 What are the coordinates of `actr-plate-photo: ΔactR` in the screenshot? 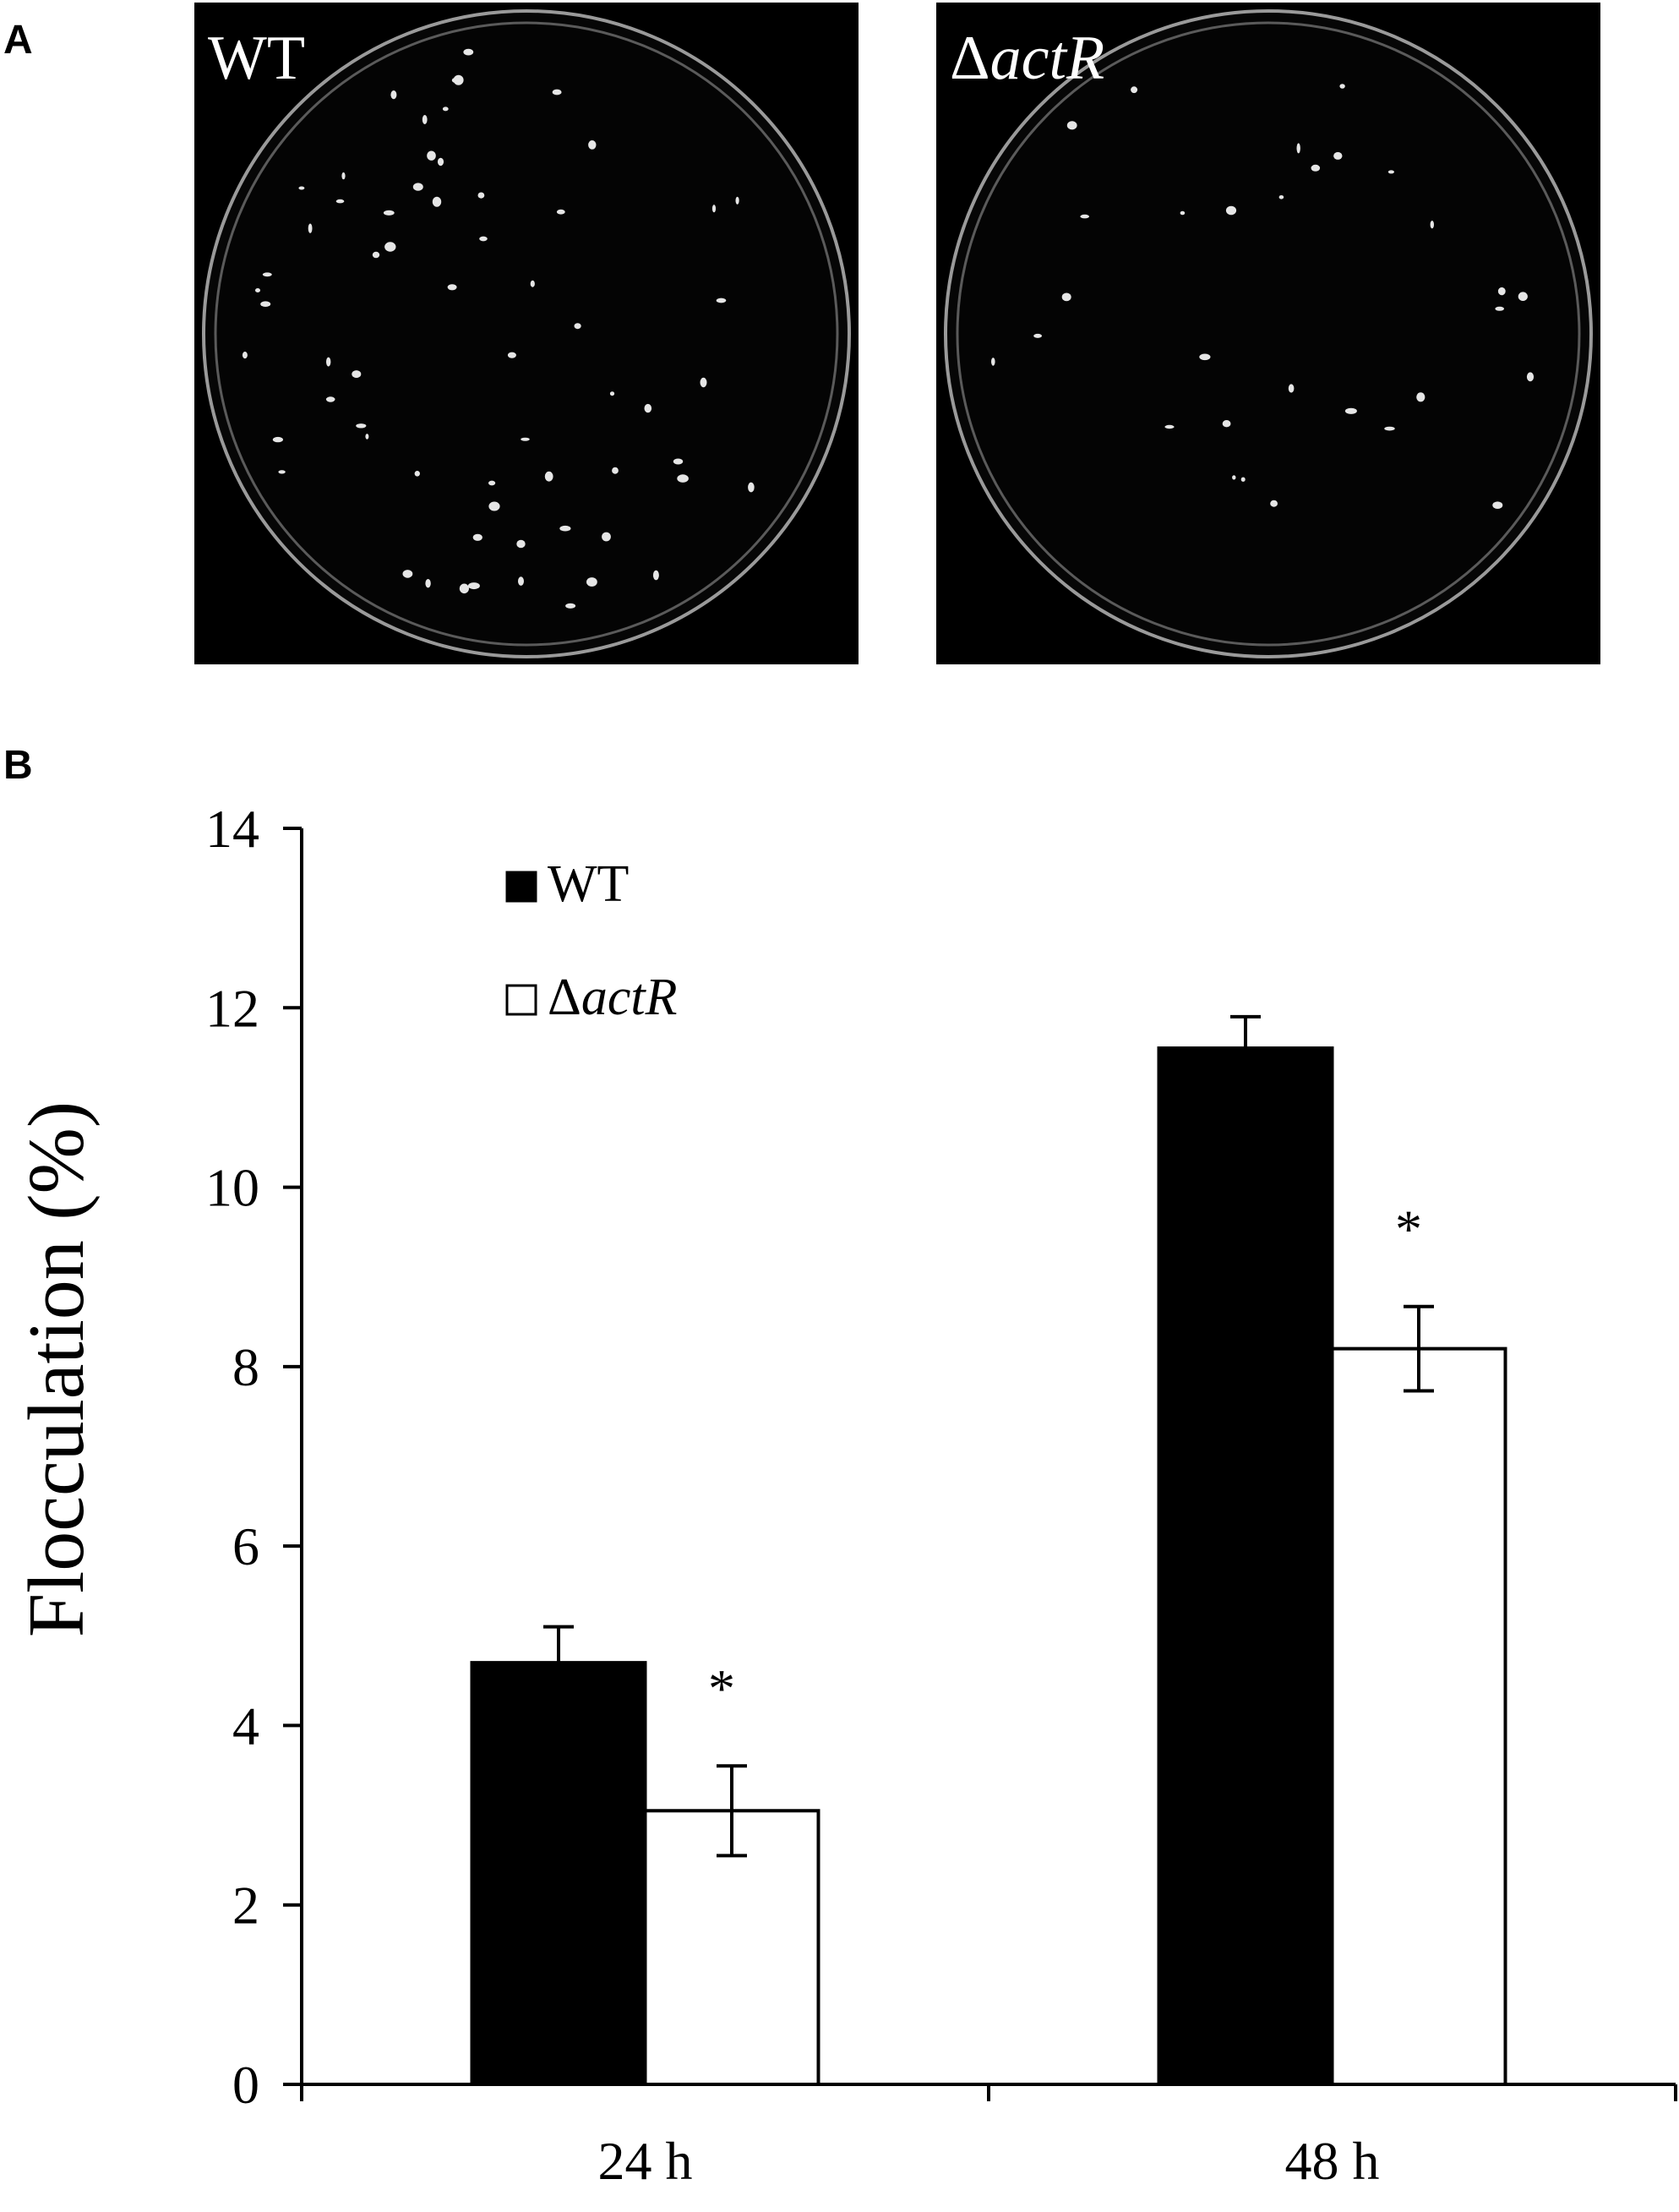 It's located at (1268, 333).